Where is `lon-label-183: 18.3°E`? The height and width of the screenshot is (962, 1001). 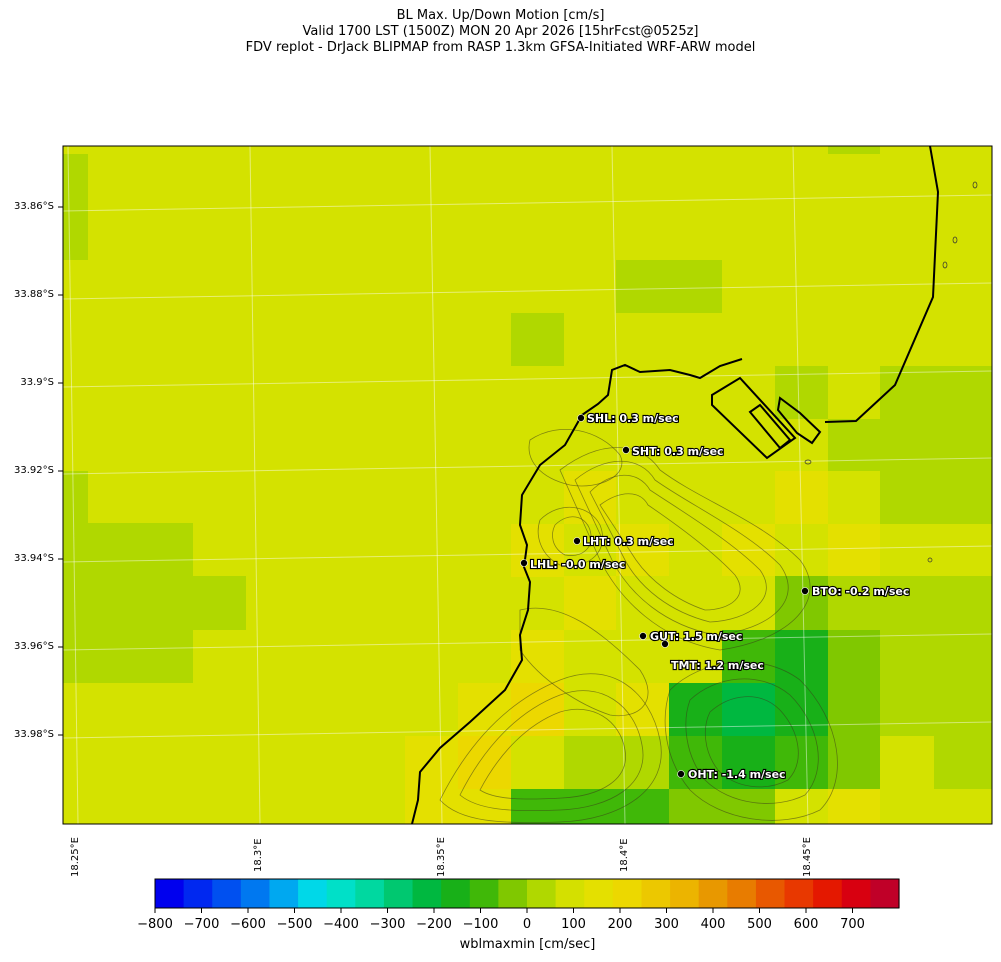
lon-label-183: 18.3°E is located at coordinates (258, 855).